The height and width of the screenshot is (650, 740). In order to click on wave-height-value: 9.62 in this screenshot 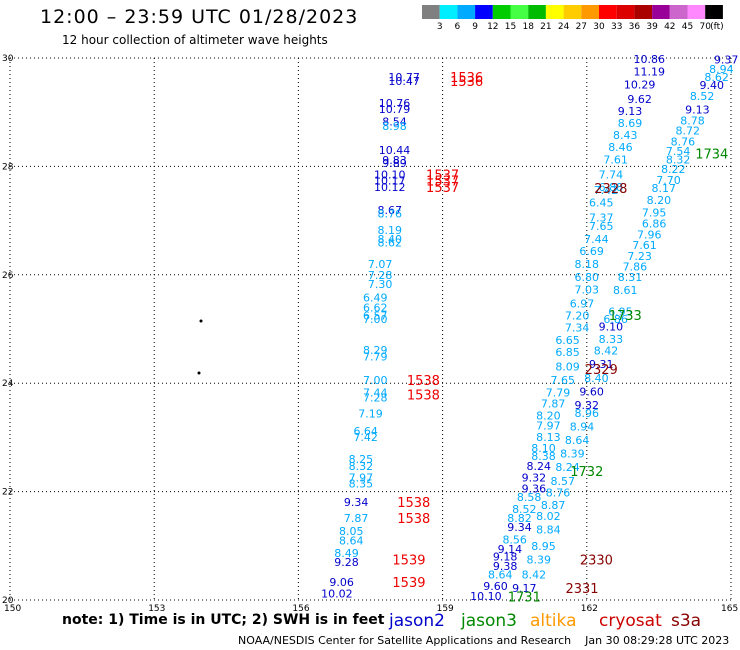, I will do `click(639, 99)`.